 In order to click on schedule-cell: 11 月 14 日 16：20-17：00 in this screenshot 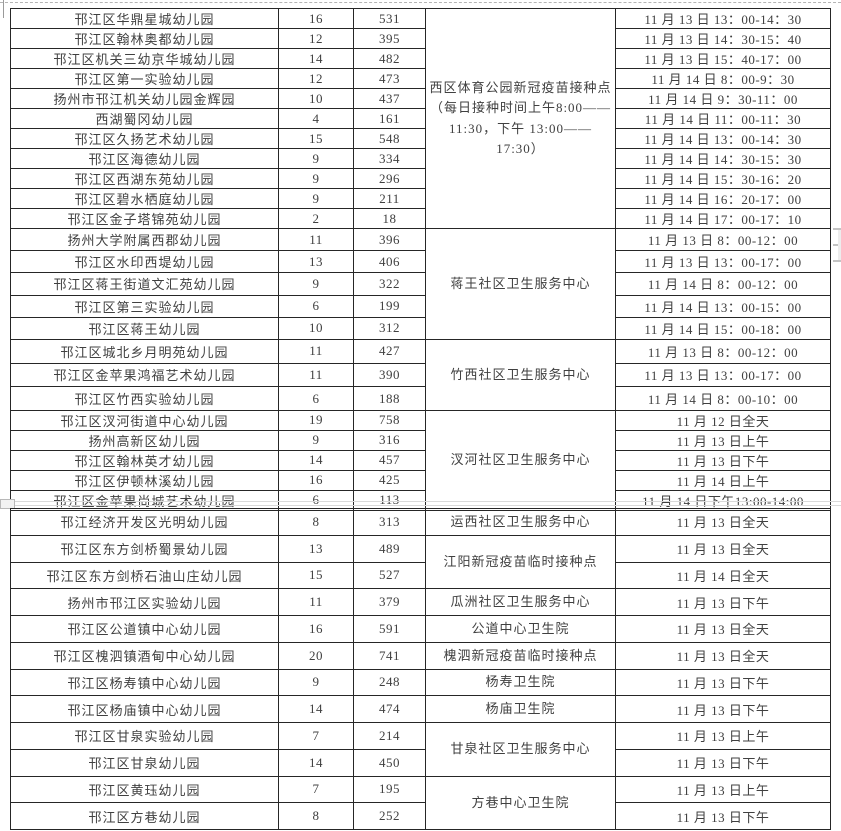, I will do `click(723, 198)`.